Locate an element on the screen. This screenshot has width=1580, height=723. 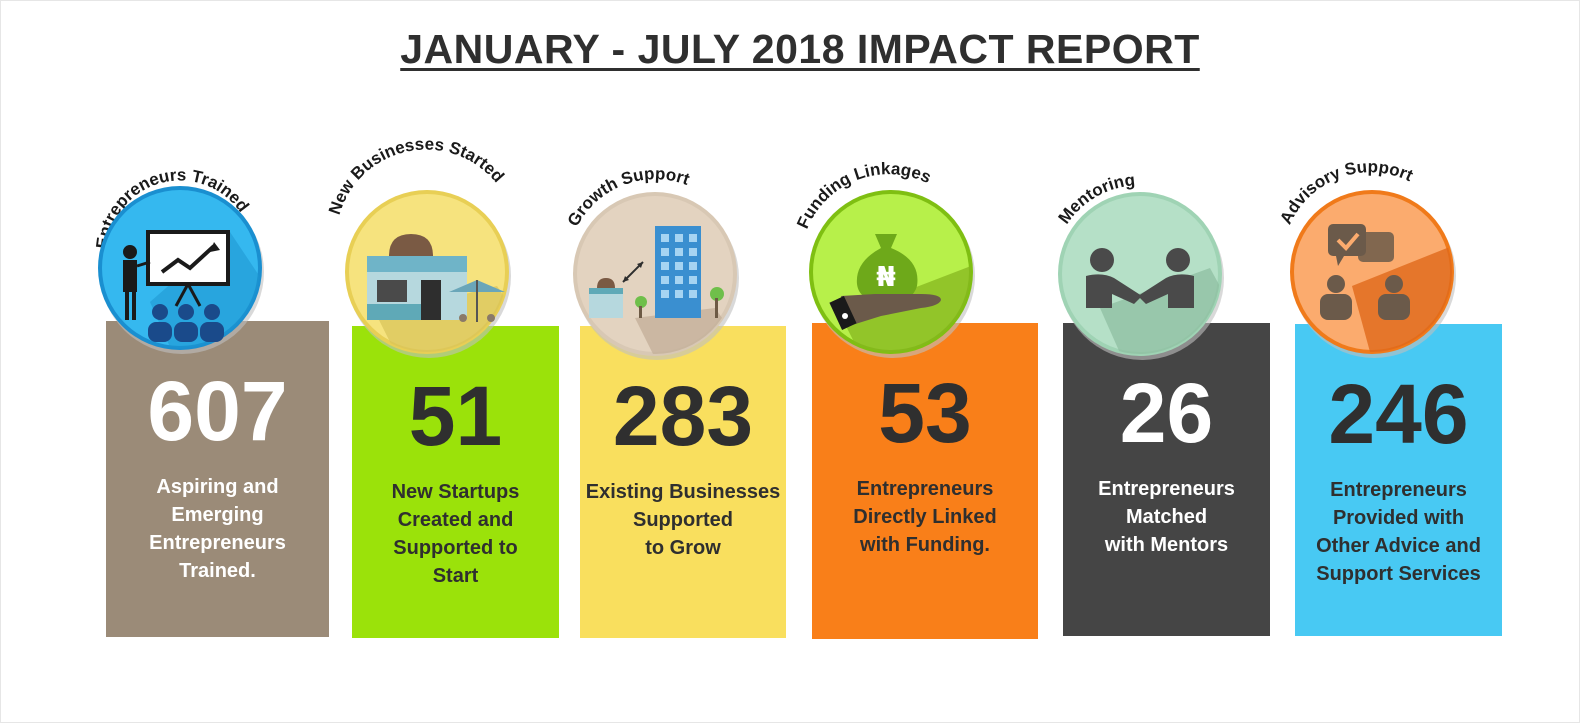
stat-description: Existing Businesses Supported to Grow is located at coordinates (683, 520).